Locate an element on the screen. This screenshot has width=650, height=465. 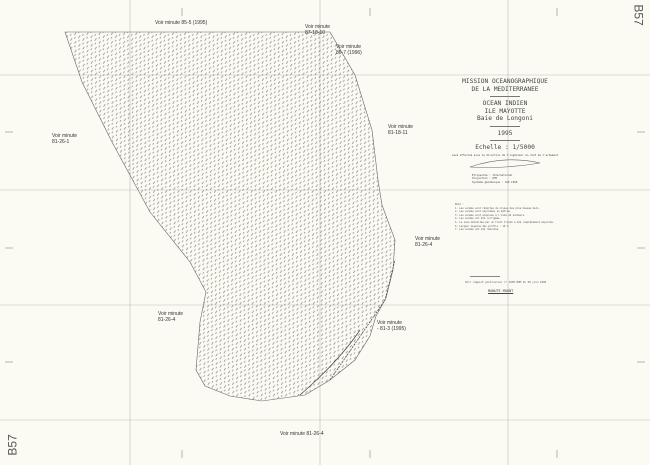
region-line: Baie de Longoni is located at coordinates (505, 118).